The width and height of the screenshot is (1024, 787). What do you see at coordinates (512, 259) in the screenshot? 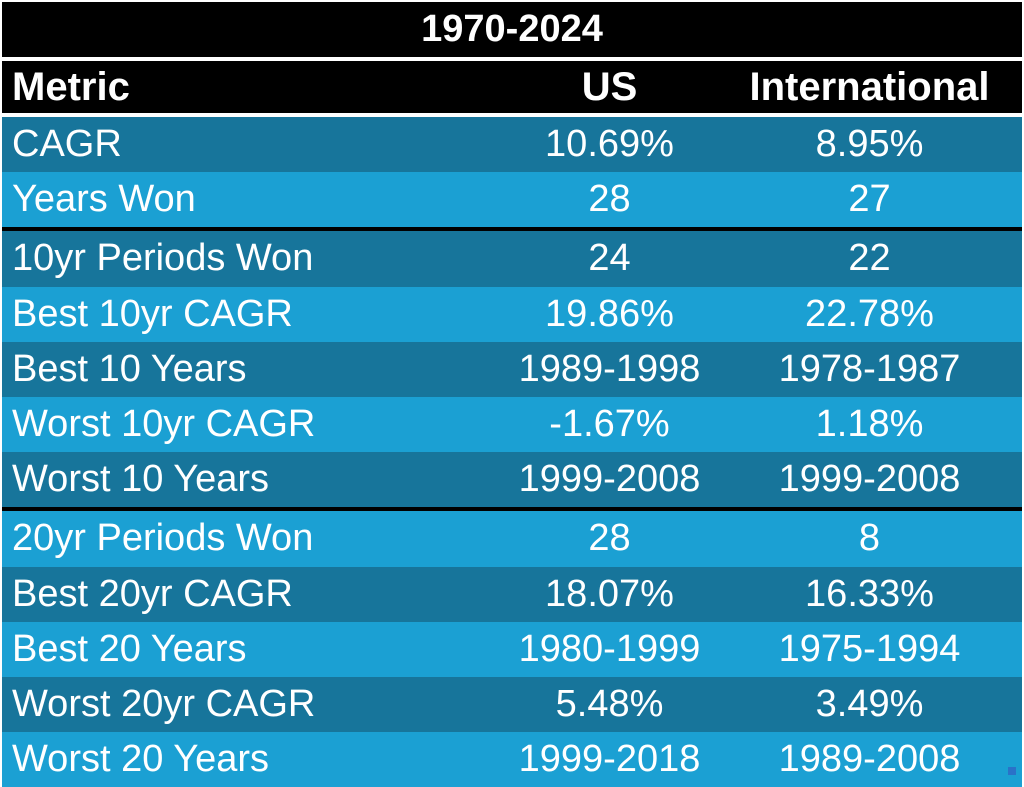
I see `table-row: 10yr Periods Won 24 22` at bounding box center [512, 259].